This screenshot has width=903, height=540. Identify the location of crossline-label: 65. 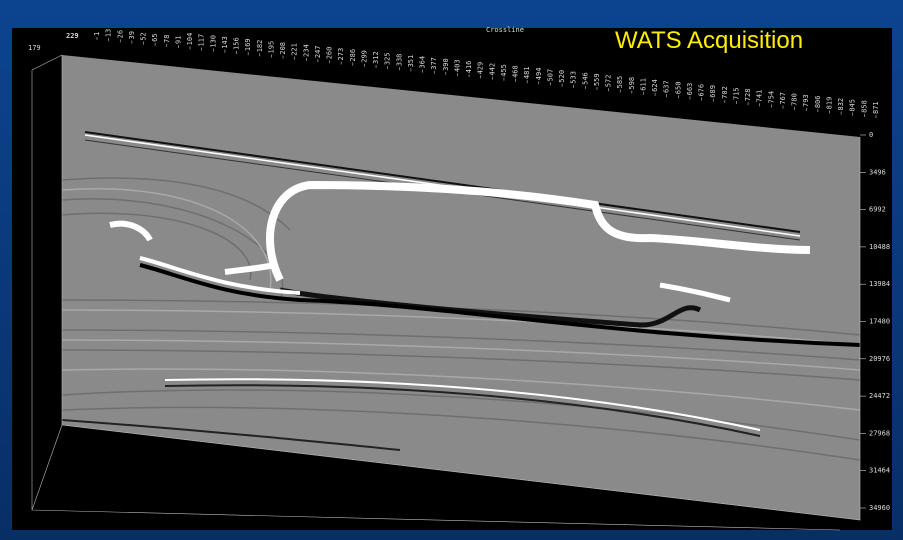
(155, 37).